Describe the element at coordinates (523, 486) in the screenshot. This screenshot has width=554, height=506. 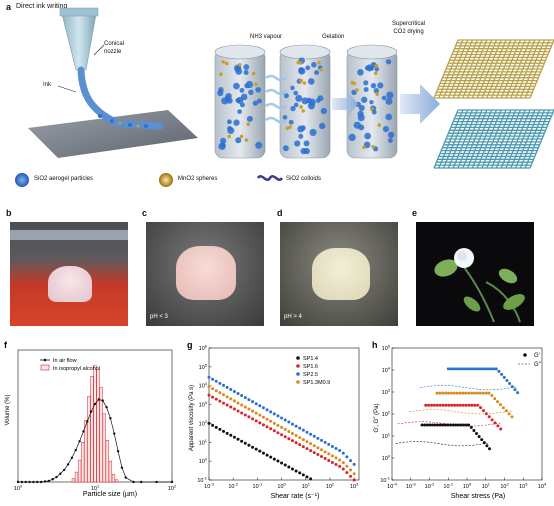
I see `x-tick-label: 10³` at that location.